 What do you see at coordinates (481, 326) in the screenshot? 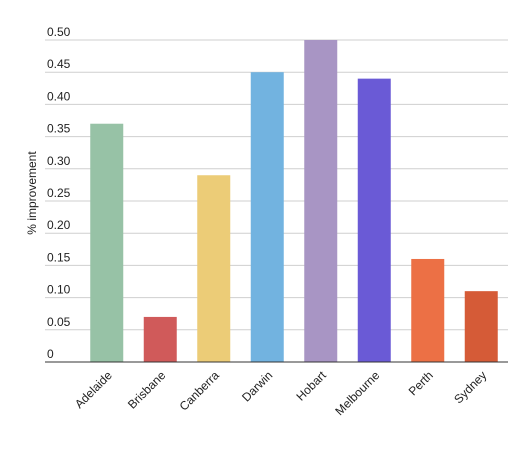
I see `bar-sydney` at bounding box center [481, 326].